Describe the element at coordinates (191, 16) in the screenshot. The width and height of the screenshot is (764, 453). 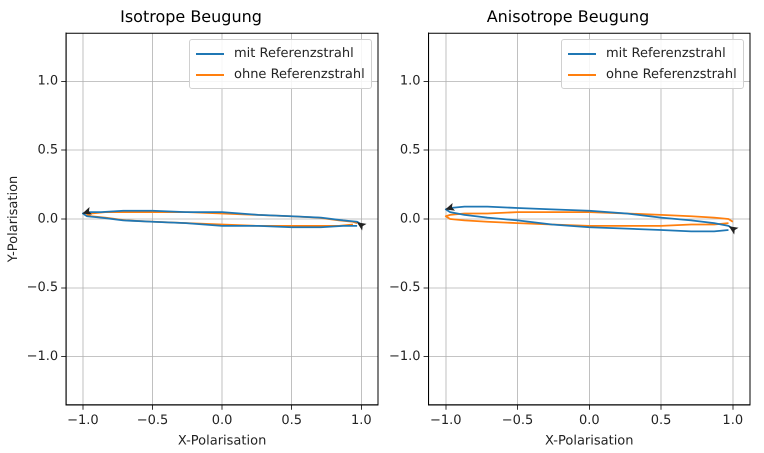
I see `chart-title: Isotrope Beugung` at that location.